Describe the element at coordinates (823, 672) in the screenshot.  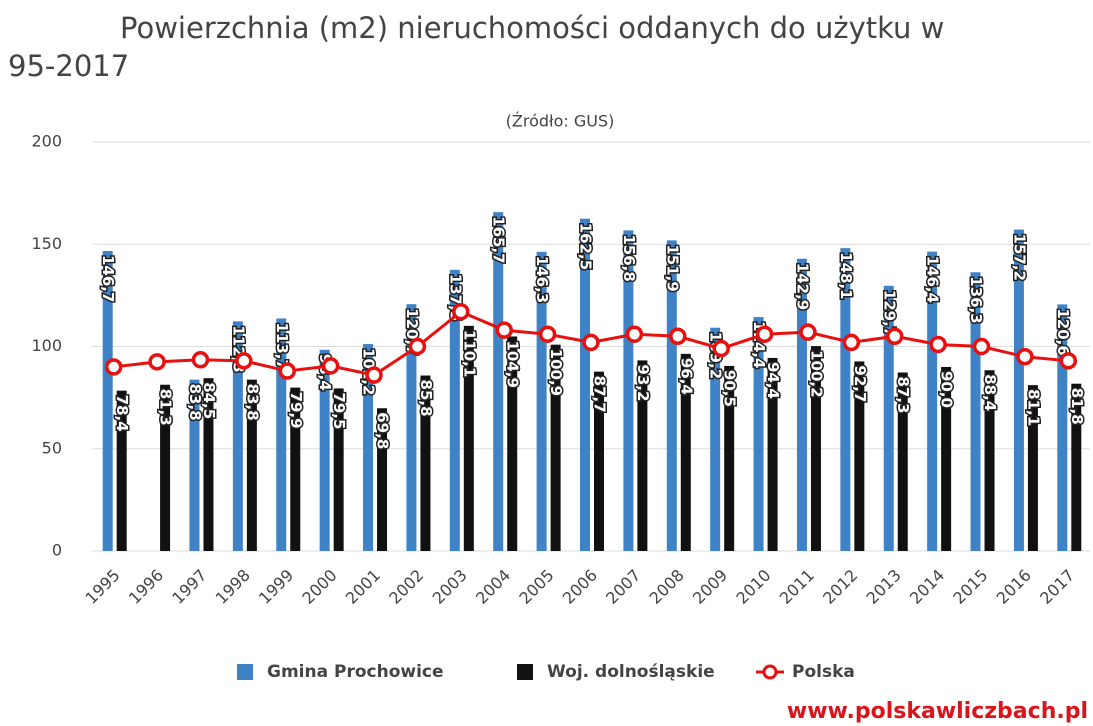
I see `legend-label: Polska` at that location.